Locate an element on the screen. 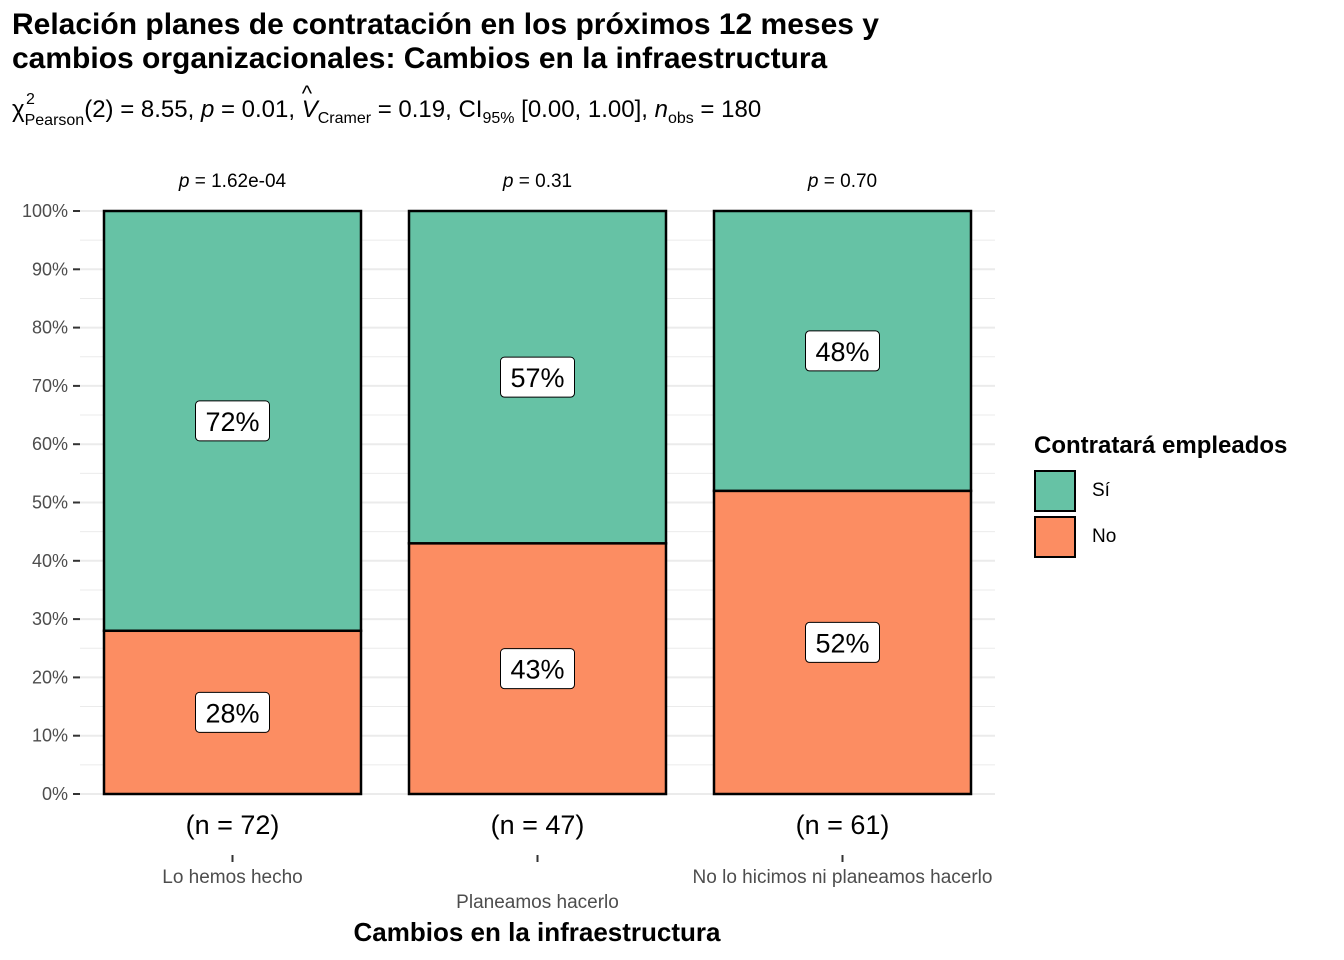 The height and width of the screenshot is (960, 1344). y-tick-label: 60% is located at coordinates (50, 444).